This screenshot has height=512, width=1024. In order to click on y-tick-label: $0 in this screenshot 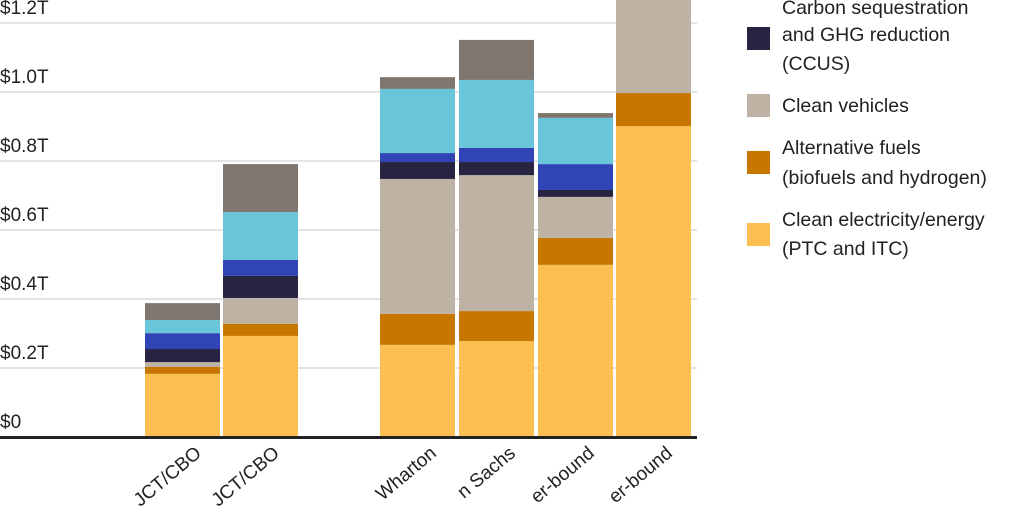, I will do `click(10, 422)`.